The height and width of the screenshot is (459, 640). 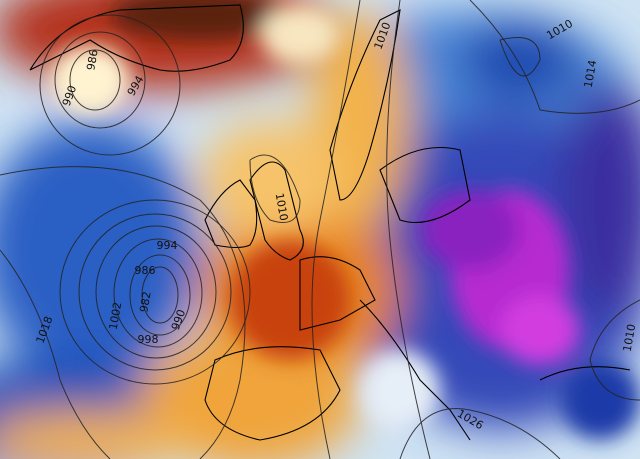 What do you see at coordinates (116, 316) in the screenshot?
I see `isobar-label: 1002` at bounding box center [116, 316].